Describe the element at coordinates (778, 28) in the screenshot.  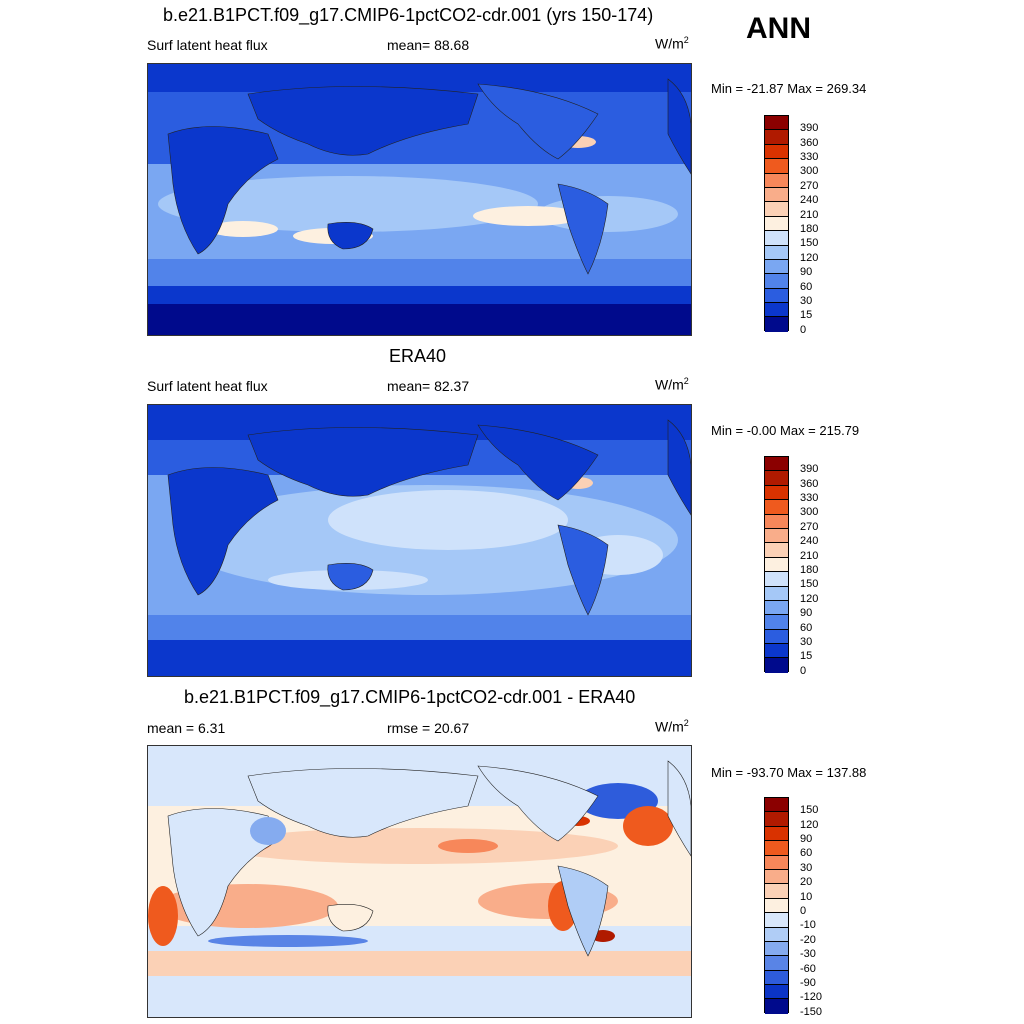
I see `season-label: ANN` at that location.